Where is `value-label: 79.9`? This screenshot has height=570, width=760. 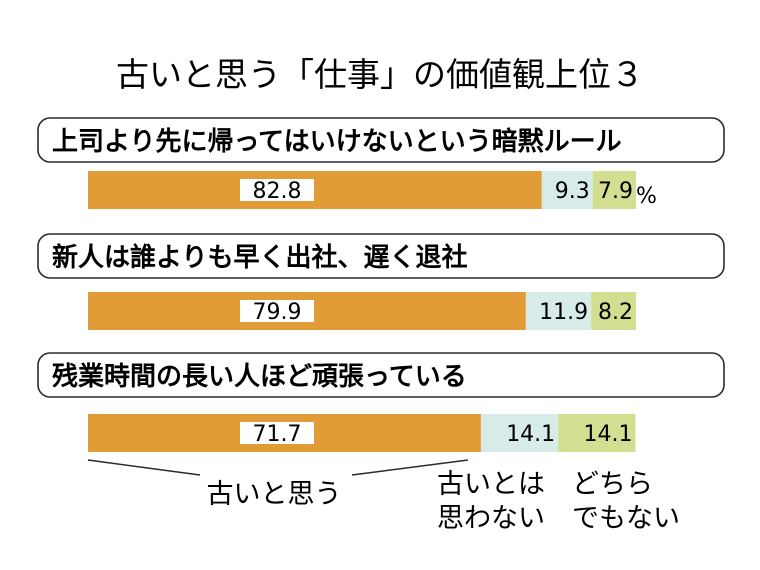 value-label: 79.9 is located at coordinates (277, 312).